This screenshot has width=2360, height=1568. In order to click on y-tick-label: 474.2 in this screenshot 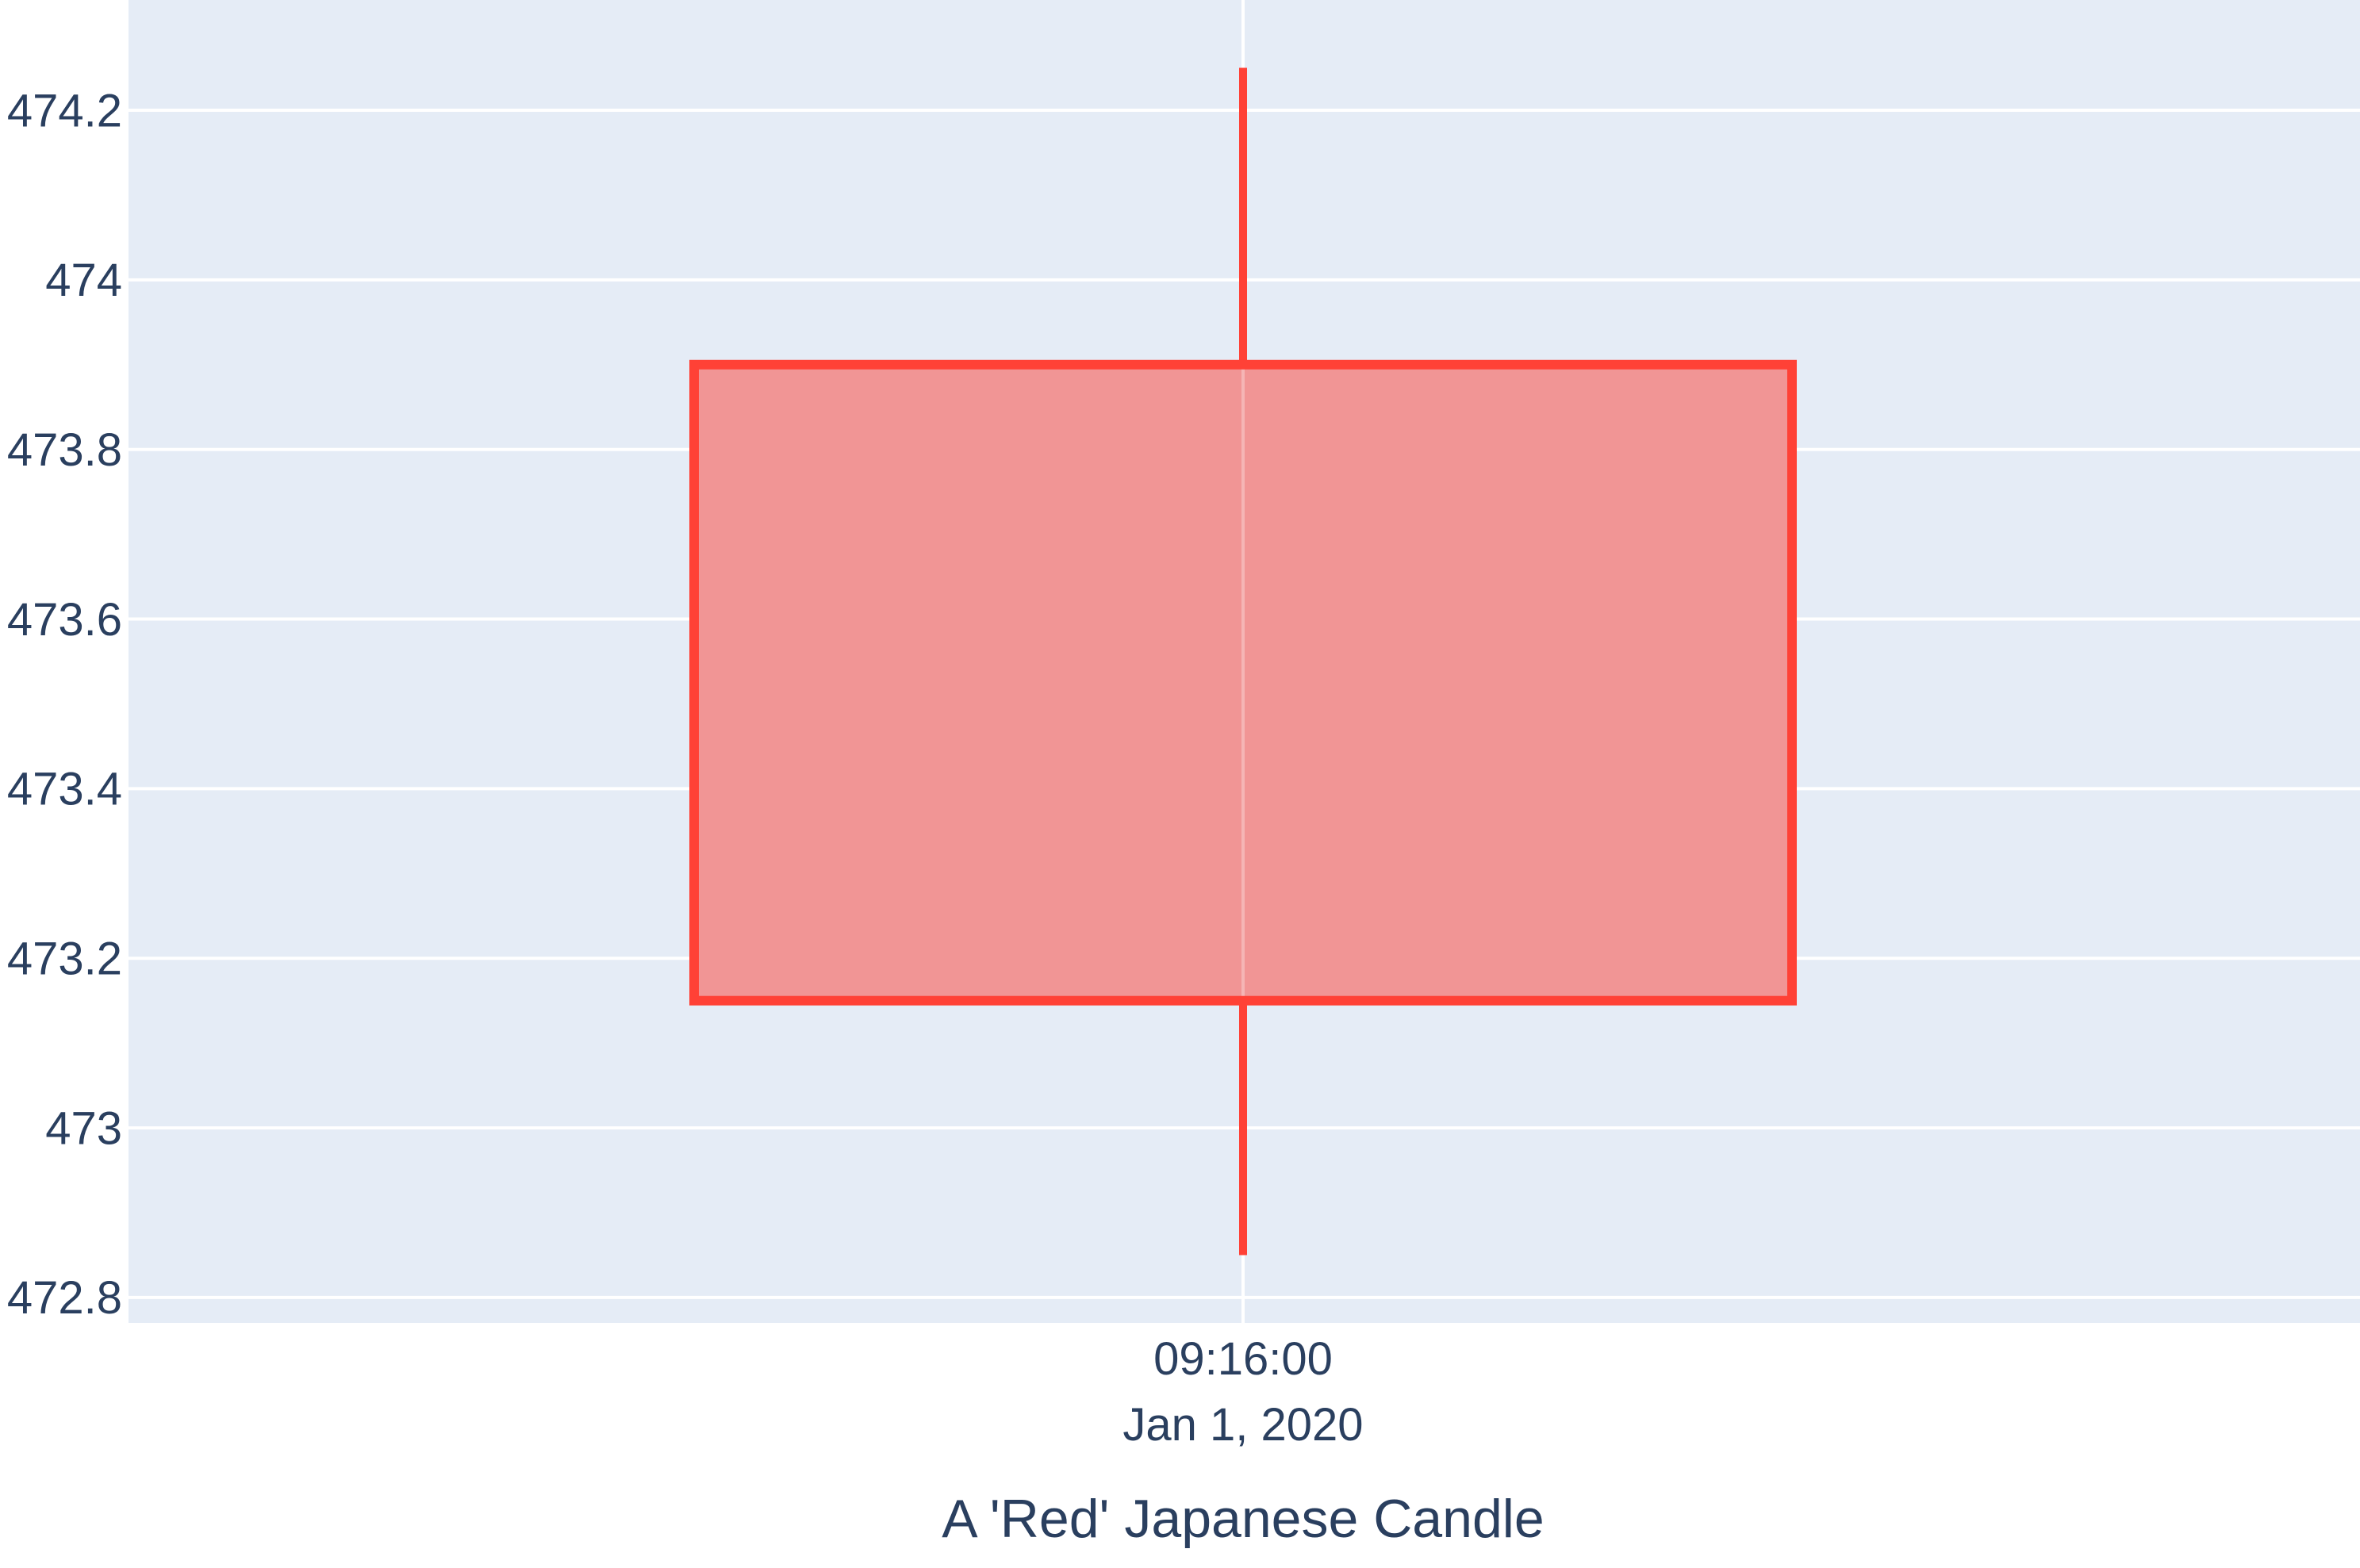, I will do `click(64, 110)`.